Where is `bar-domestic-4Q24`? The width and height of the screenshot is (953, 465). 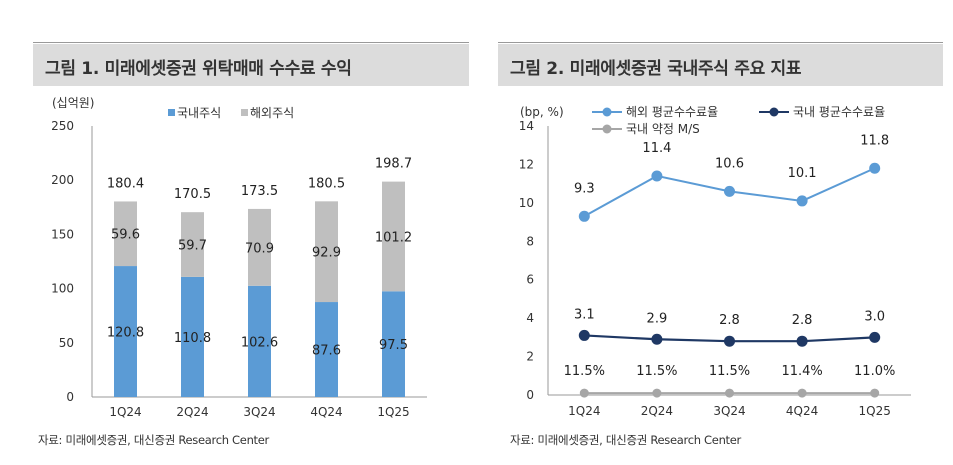 bar-domestic-4Q24 is located at coordinates (326, 349).